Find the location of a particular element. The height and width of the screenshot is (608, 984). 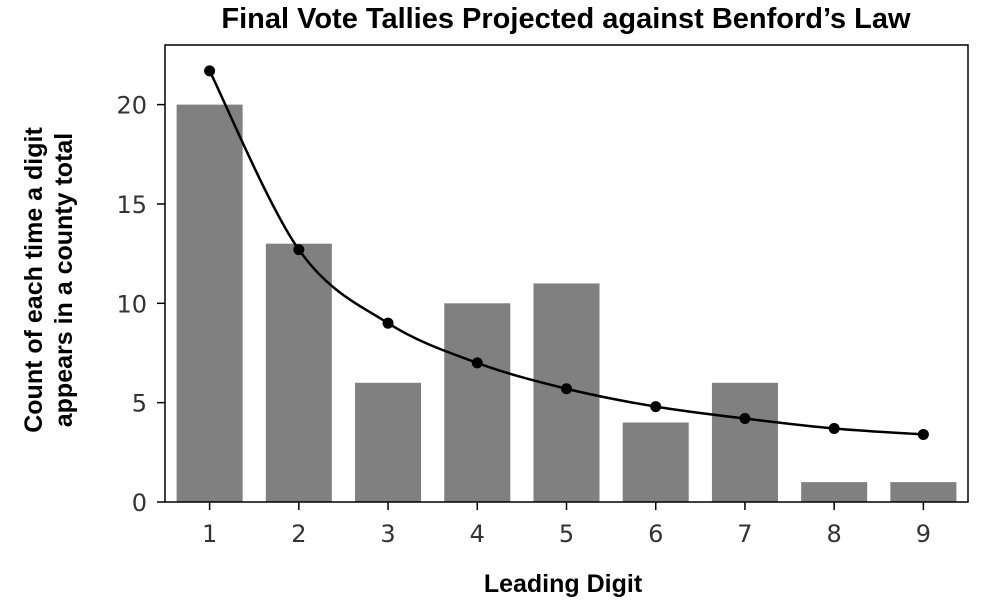

x-tick-label-3: 3 is located at coordinates (387, 534).